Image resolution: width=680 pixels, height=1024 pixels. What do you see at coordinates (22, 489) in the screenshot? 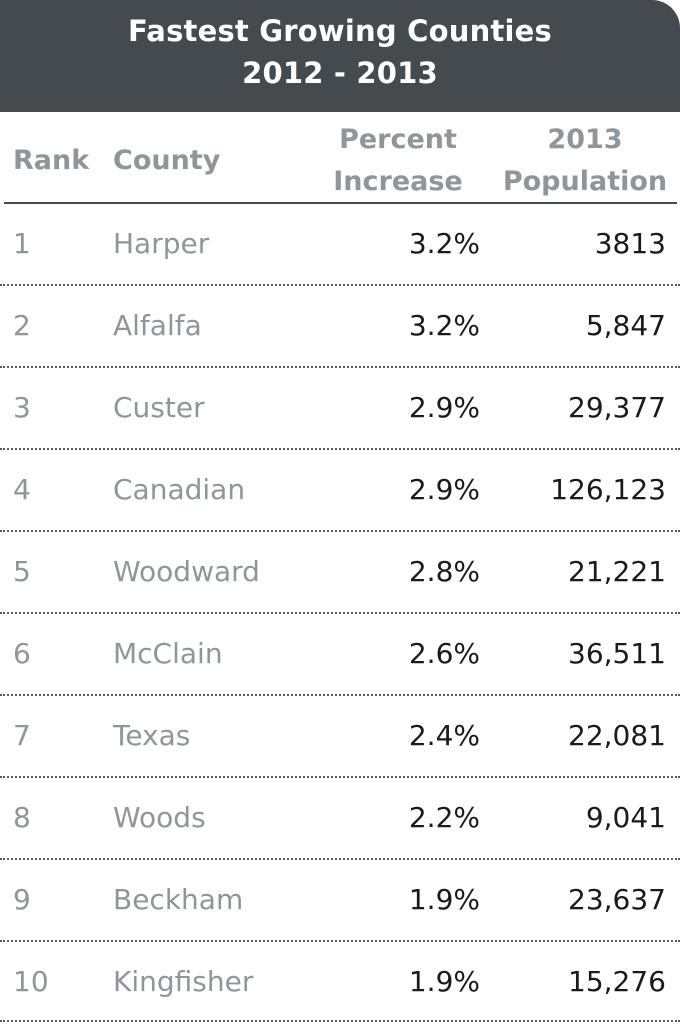
I see `rank-cell: 4` at bounding box center [22, 489].